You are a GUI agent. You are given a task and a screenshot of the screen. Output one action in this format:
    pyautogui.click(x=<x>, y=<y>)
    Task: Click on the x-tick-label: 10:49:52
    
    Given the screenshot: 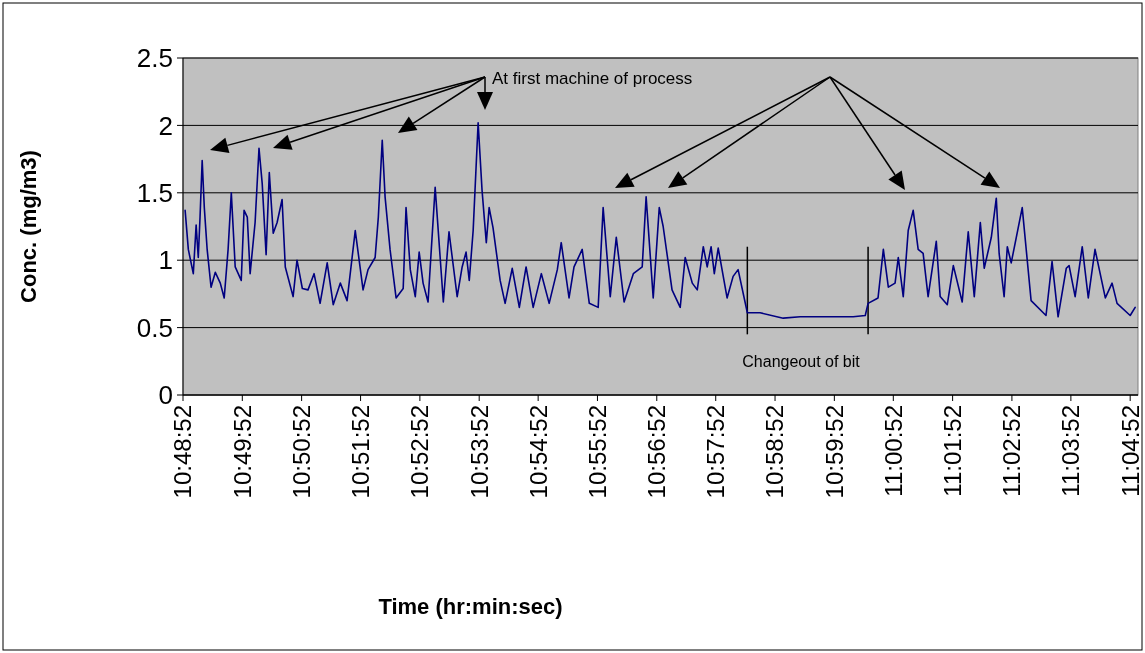 What is the action you would take?
    pyautogui.click(x=242, y=452)
    